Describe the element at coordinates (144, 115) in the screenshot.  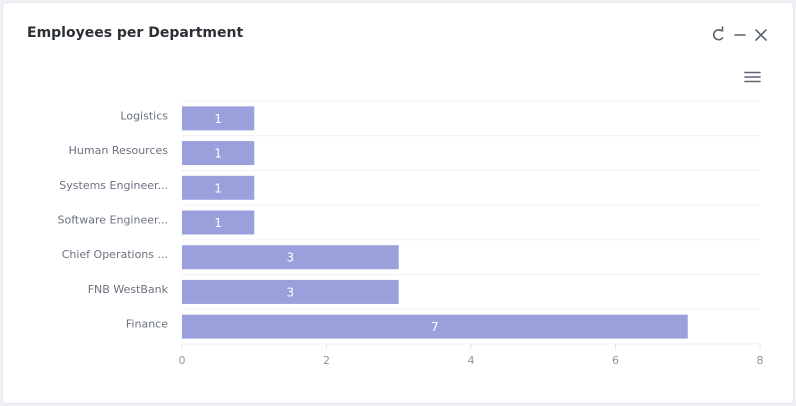
I see `y-tick-label: Logistics` at that location.